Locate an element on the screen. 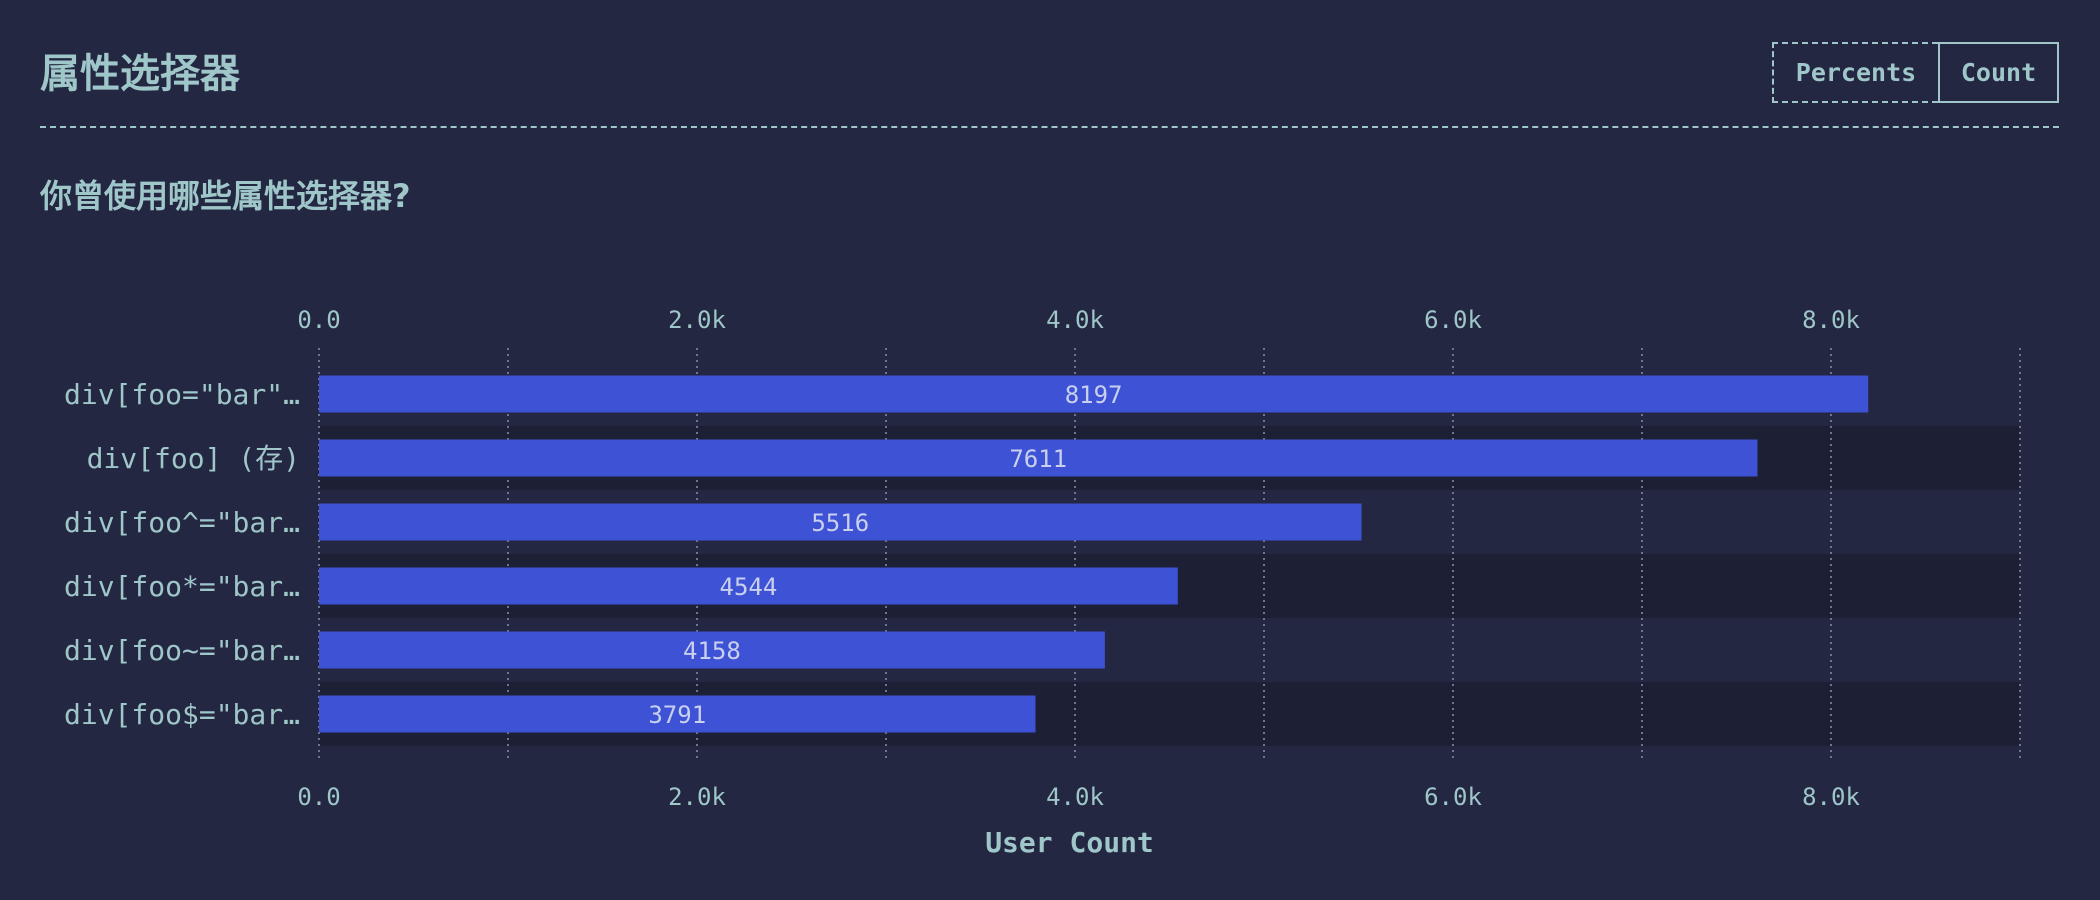 The height and width of the screenshot is (900, 2100). bar-value-label: 7611 is located at coordinates (1038, 459).